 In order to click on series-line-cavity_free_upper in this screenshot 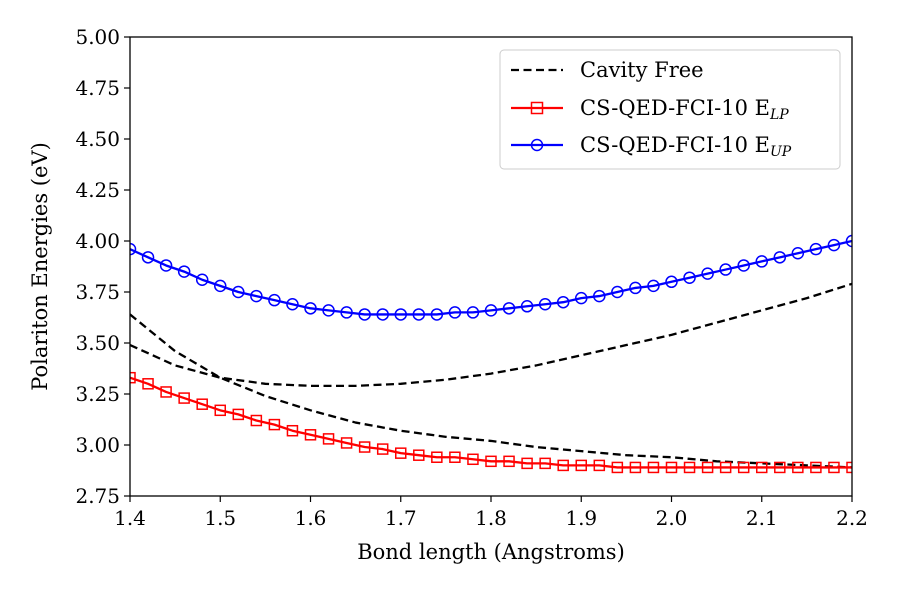, I will do `click(491, 334)`.